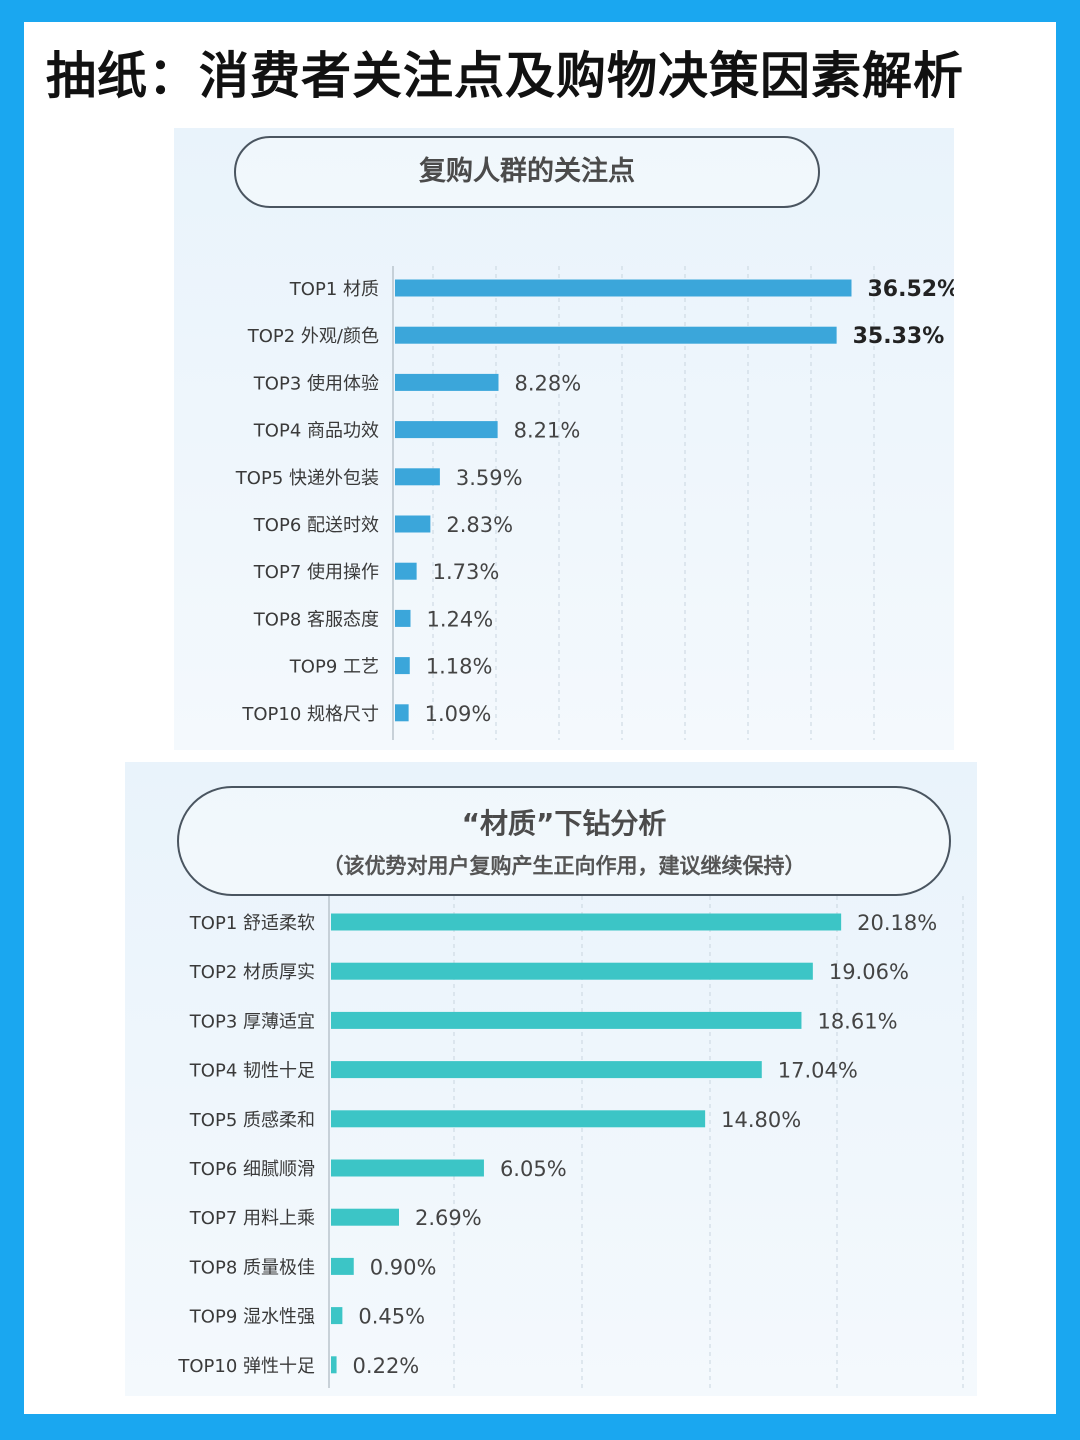 Image resolution: width=1080 pixels, height=1440 pixels. What do you see at coordinates (316, 383) in the screenshot?
I see `category-label: TOP3 使用体验` at bounding box center [316, 383].